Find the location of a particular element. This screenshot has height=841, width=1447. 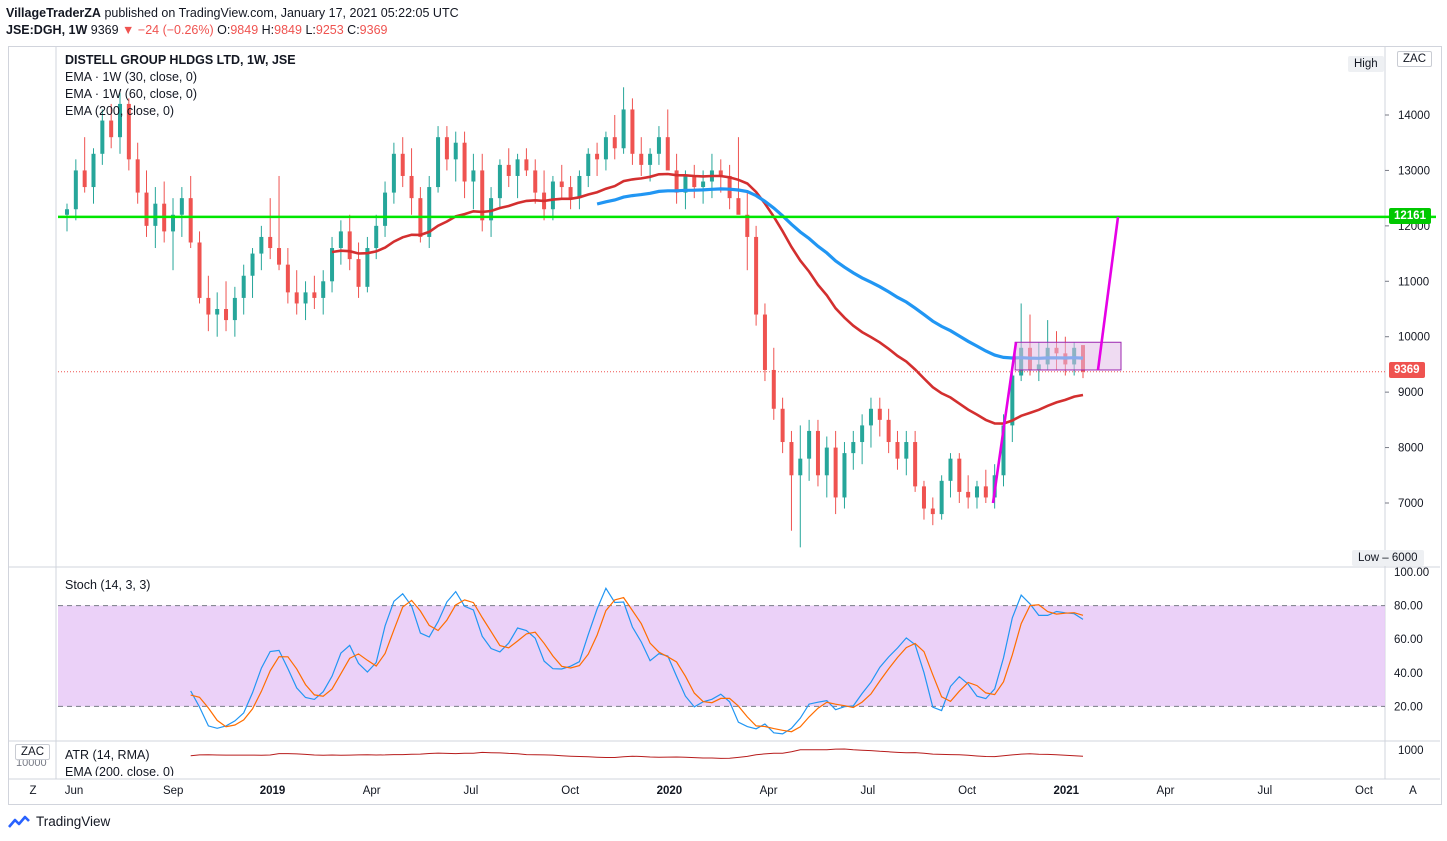

time-axis-label: 2019 is located at coordinates (273, 791).